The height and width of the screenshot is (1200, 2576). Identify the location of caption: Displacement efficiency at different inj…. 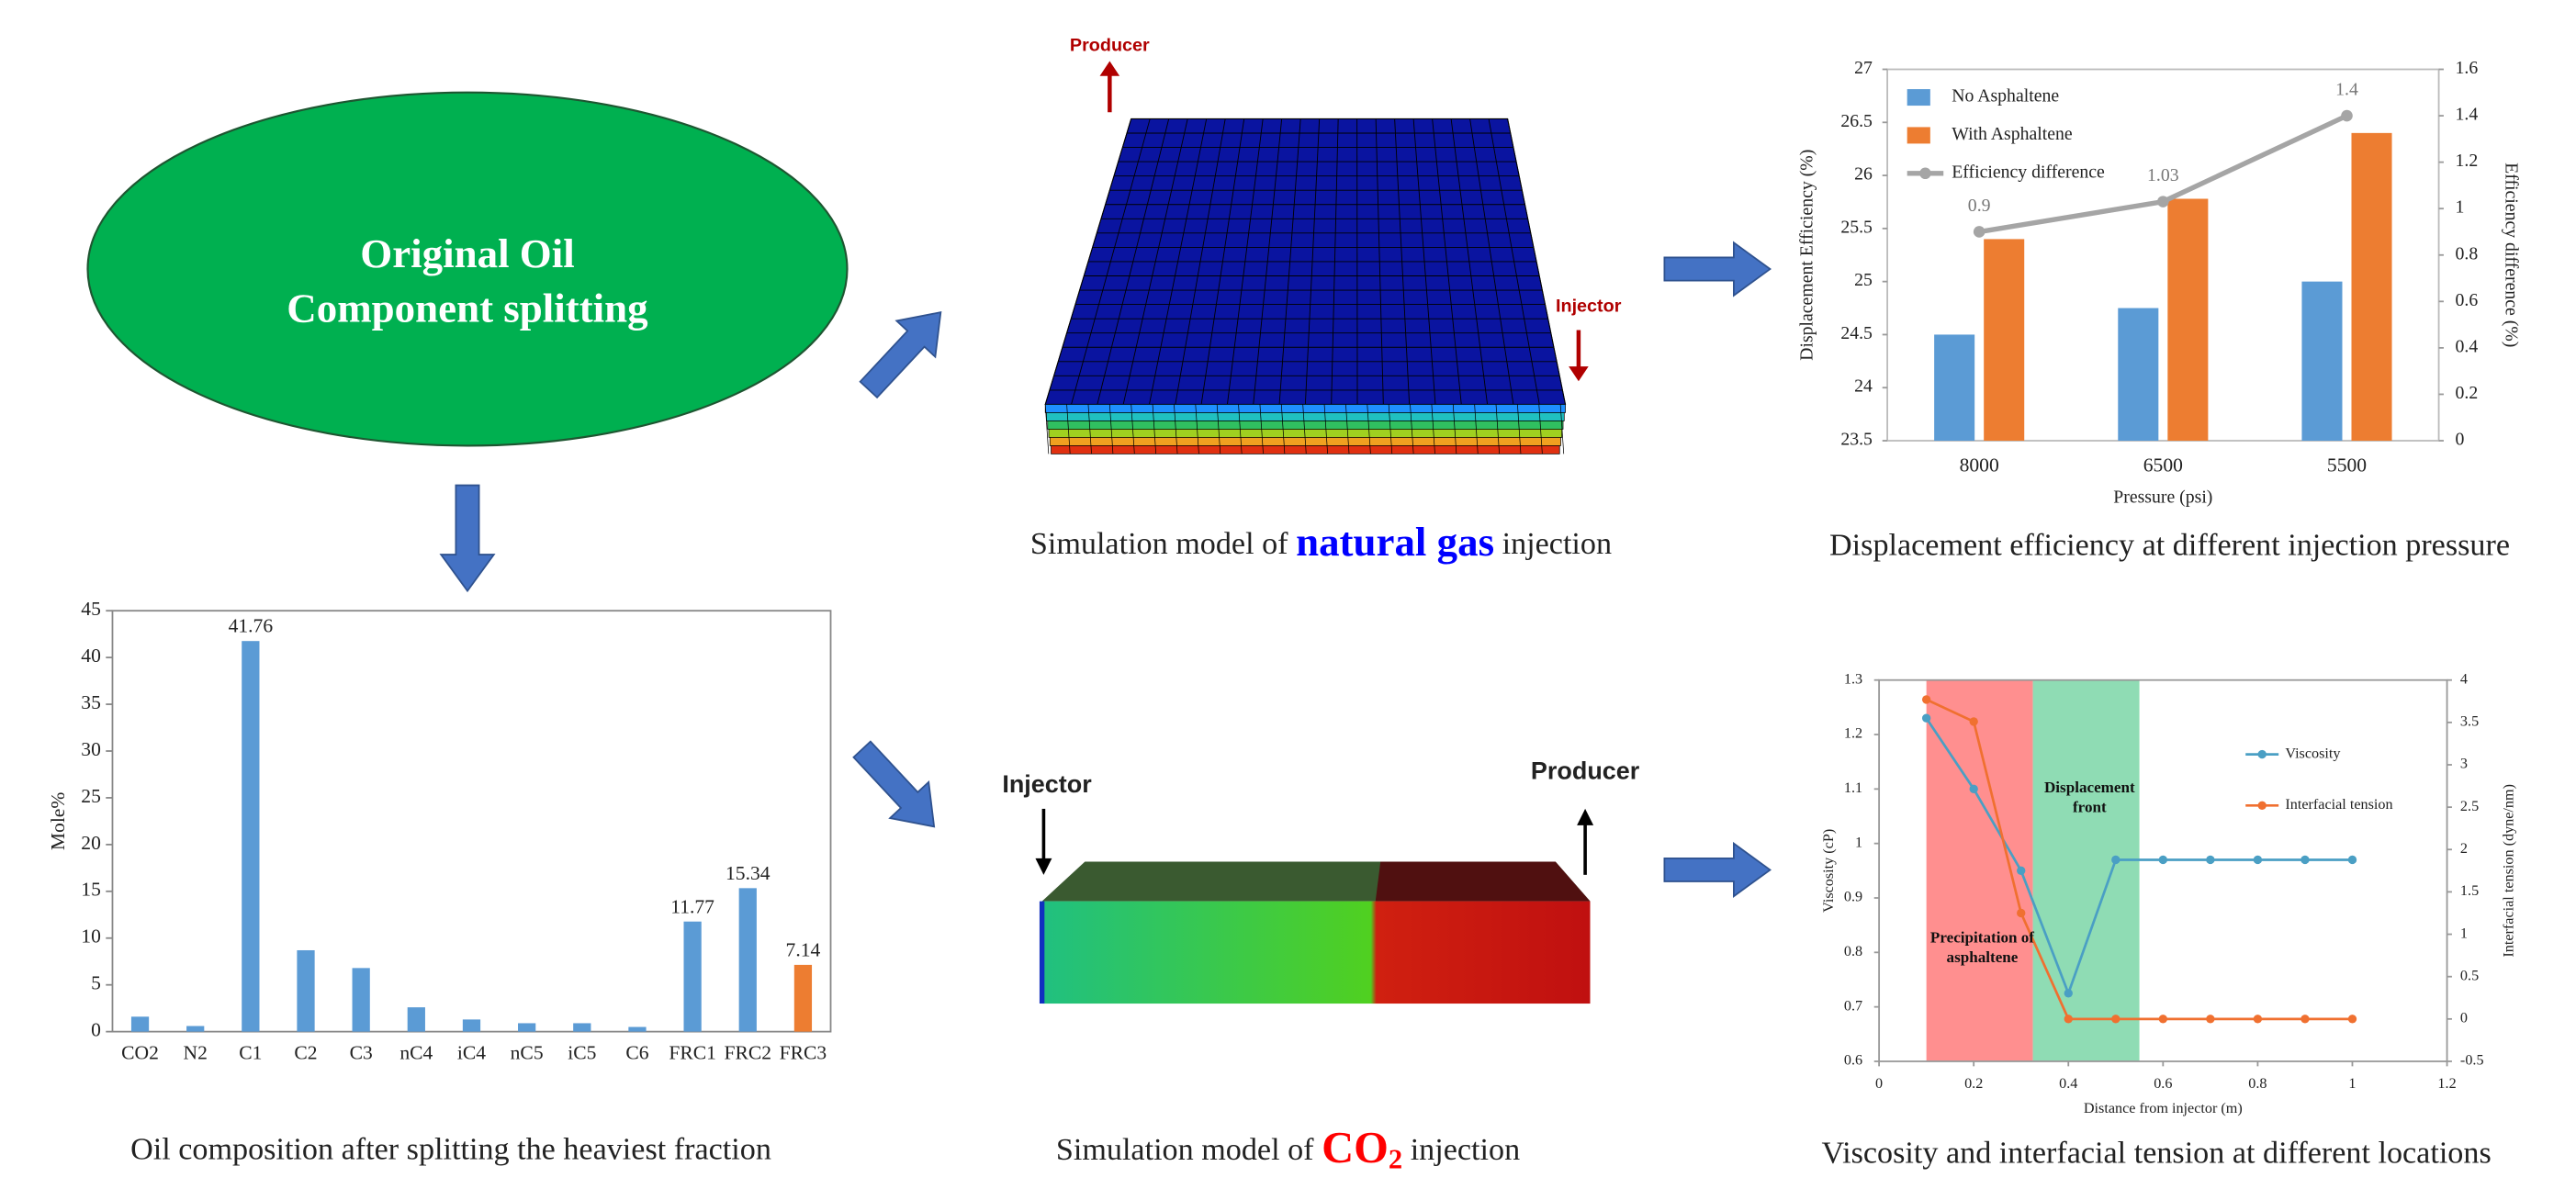
(2169, 546).